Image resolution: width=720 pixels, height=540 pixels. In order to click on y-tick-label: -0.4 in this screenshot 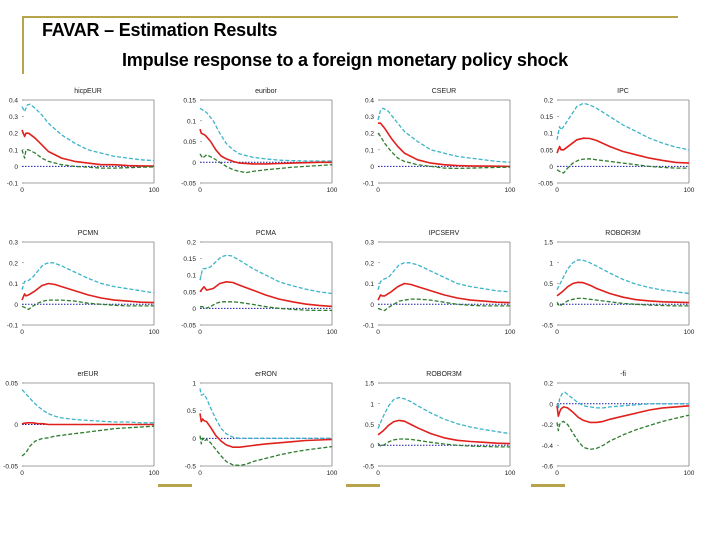, I will do `click(548, 446)`.